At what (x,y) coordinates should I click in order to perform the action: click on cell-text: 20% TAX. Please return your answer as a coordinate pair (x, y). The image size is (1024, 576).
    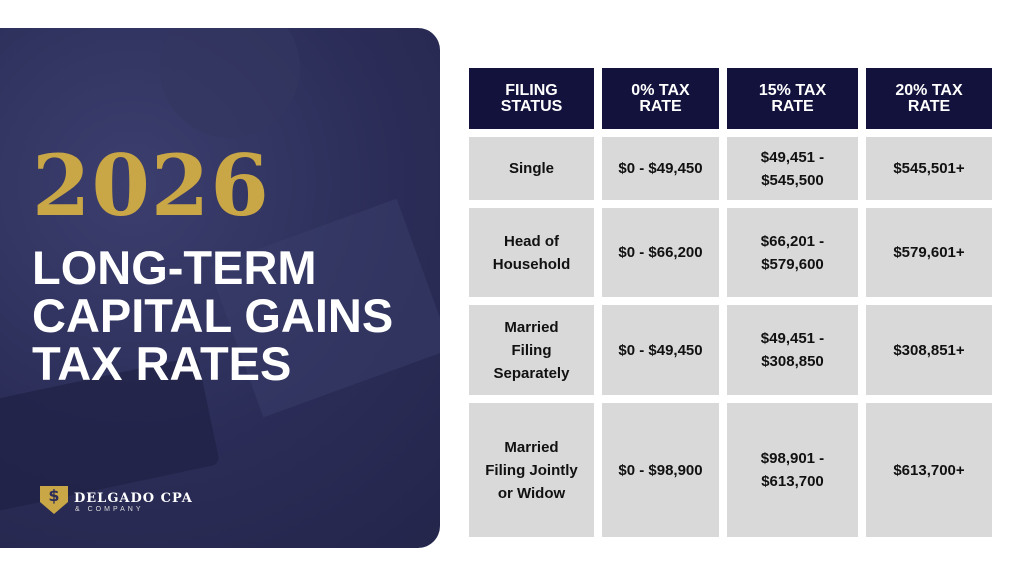
    Looking at the image, I should click on (929, 90).